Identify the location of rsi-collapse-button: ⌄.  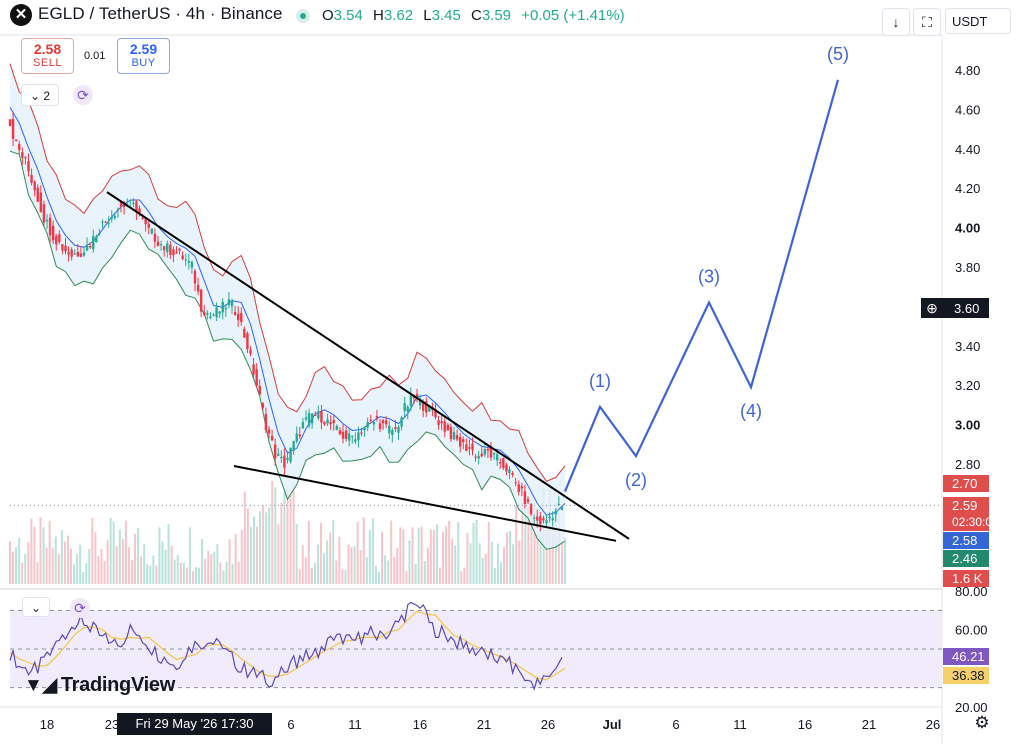
(36, 607).